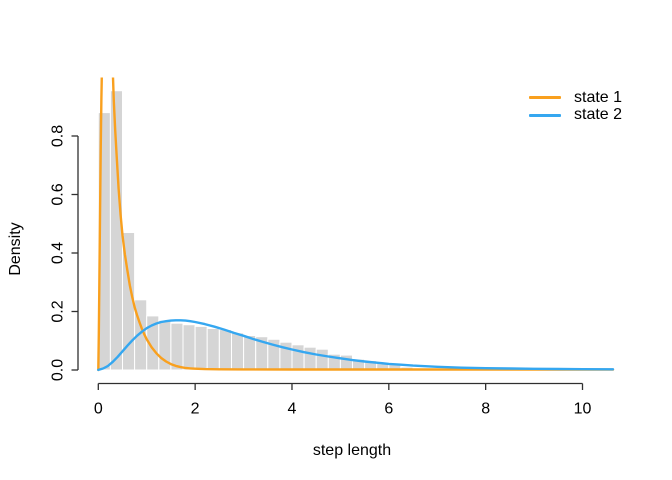 The width and height of the screenshot is (672, 480). I want to click on state-2-curve, so click(356, 345).